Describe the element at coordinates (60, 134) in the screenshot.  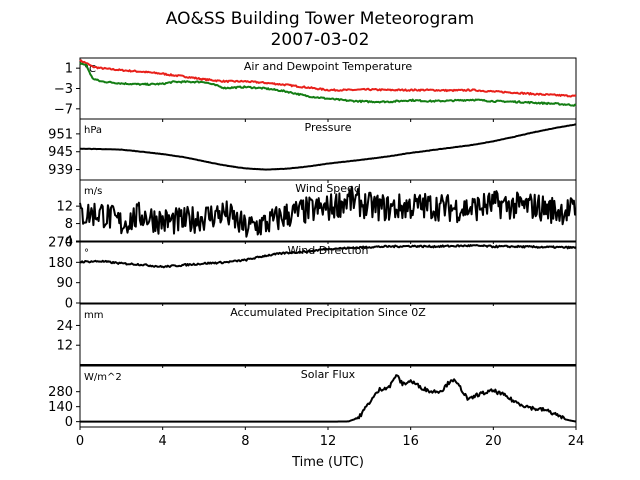
I see `y-tick-label: 951` at that location.